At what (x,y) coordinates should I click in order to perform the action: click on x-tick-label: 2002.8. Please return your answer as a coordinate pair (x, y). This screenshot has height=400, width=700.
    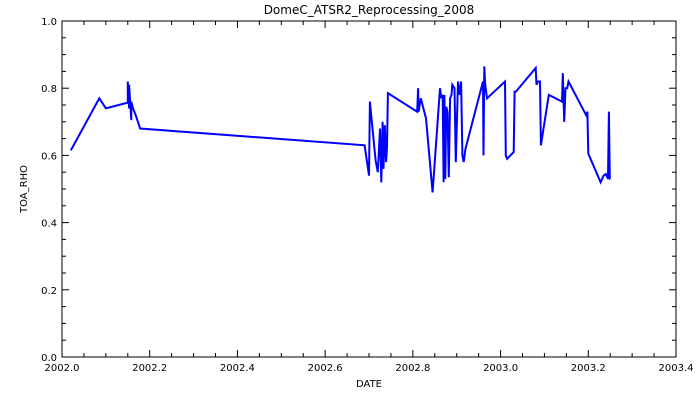
    Looking at the image, I should click on (412, 368).